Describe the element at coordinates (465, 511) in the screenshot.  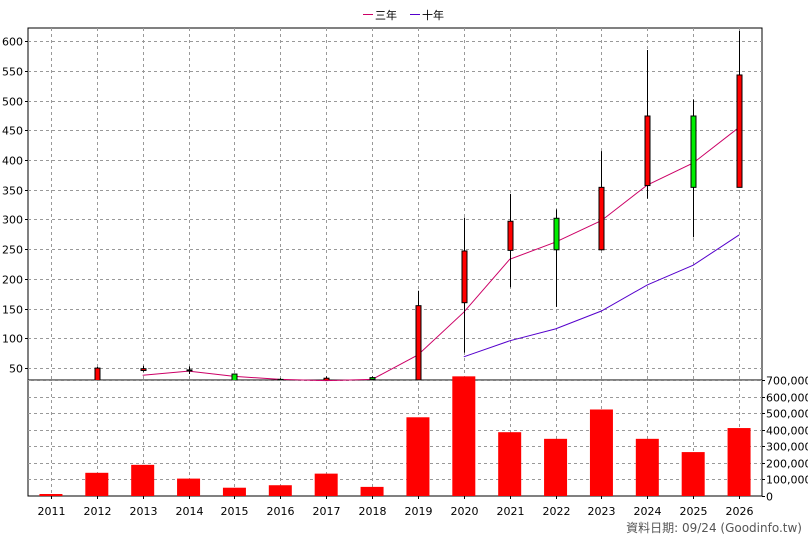
I see `x-tick-label: 2020` at that location.